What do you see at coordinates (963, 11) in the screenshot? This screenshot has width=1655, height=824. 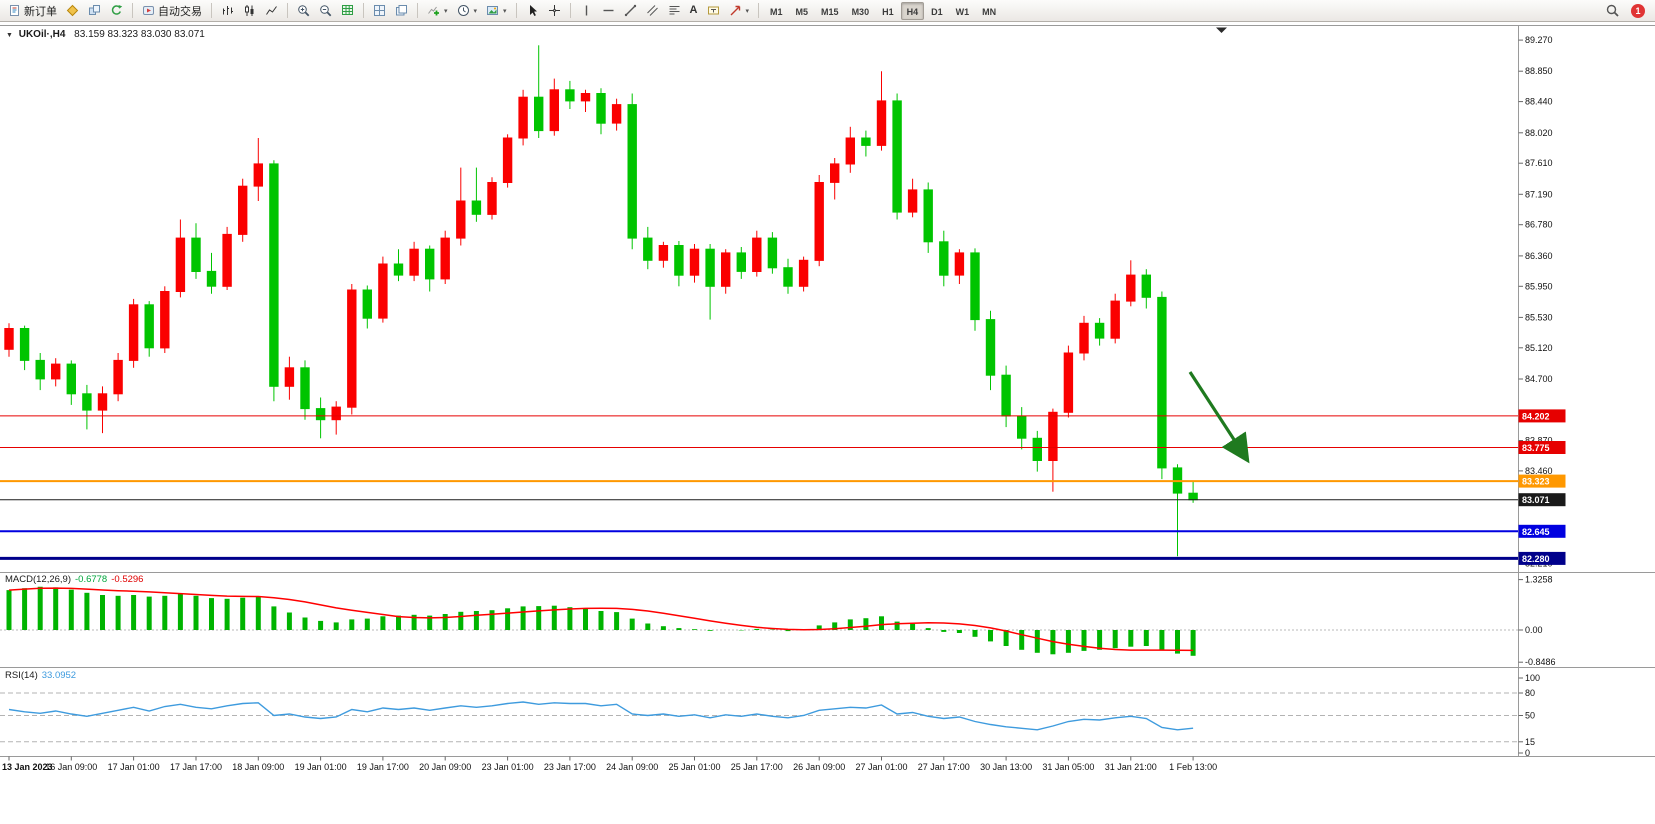 I see `timeframe-w1-button: W1` at bounding box center [963, 11].